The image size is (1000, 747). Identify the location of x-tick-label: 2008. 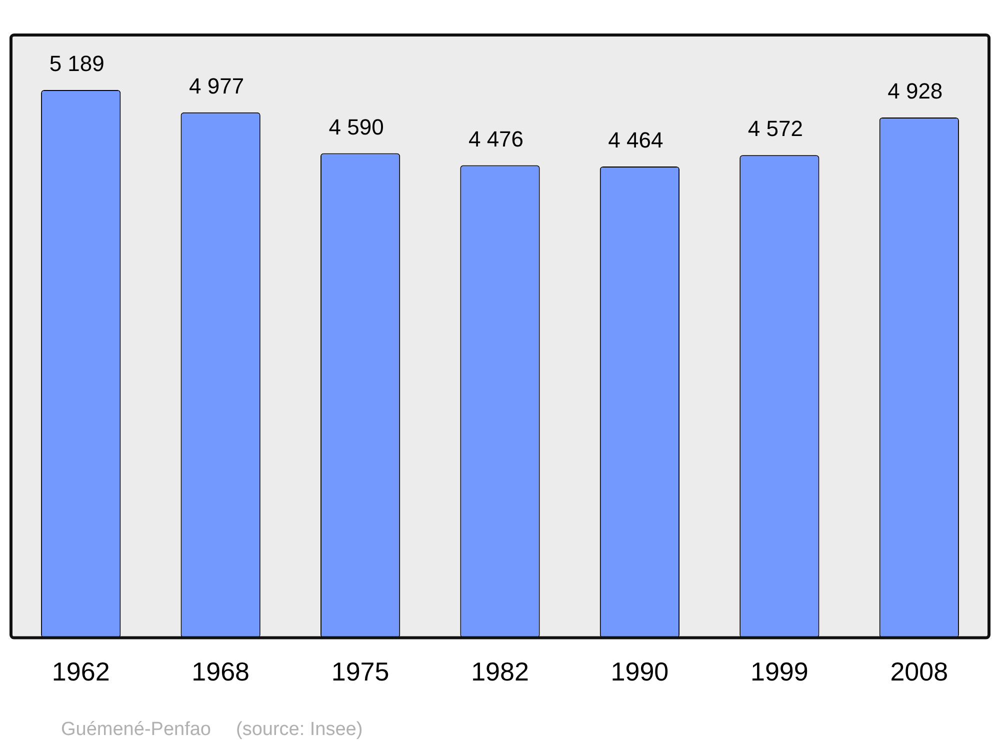
(919, 671).